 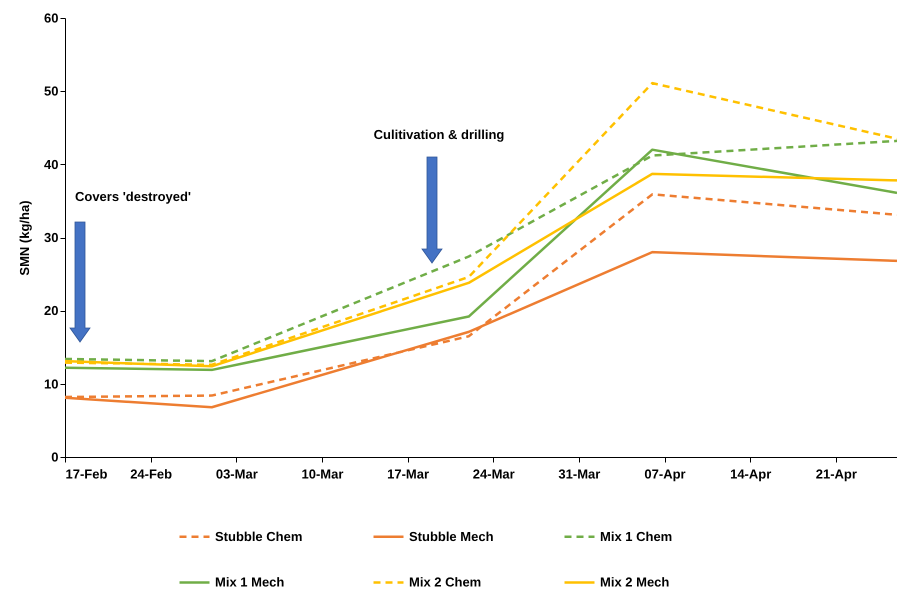 What do you see at coordinates (51, 91) in the screenshot?
I see `y-tick-label: 50` at bounding box center [51, 91].